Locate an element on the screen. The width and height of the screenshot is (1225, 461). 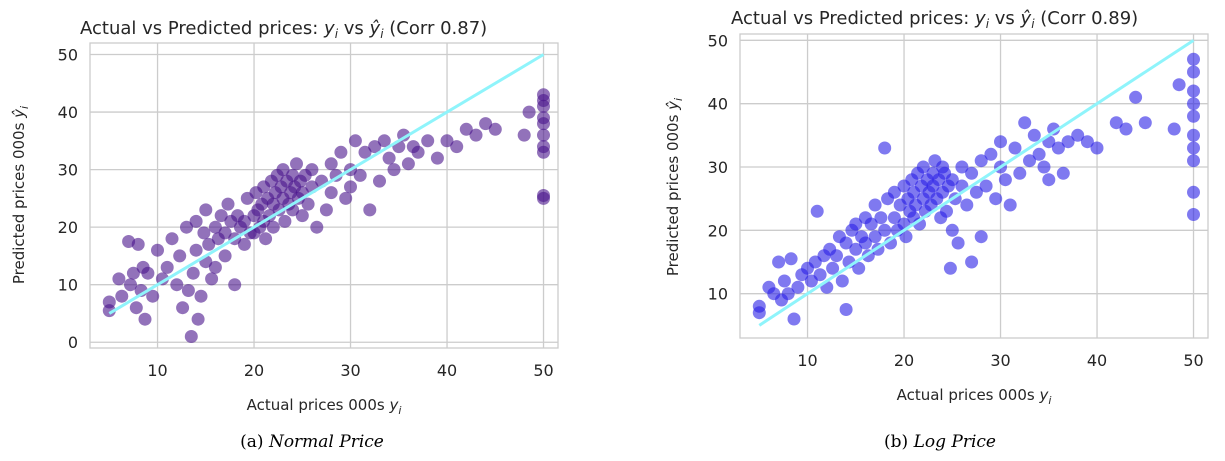
chart-a-xtick-label: 10 is located at coordinates (157, 370).